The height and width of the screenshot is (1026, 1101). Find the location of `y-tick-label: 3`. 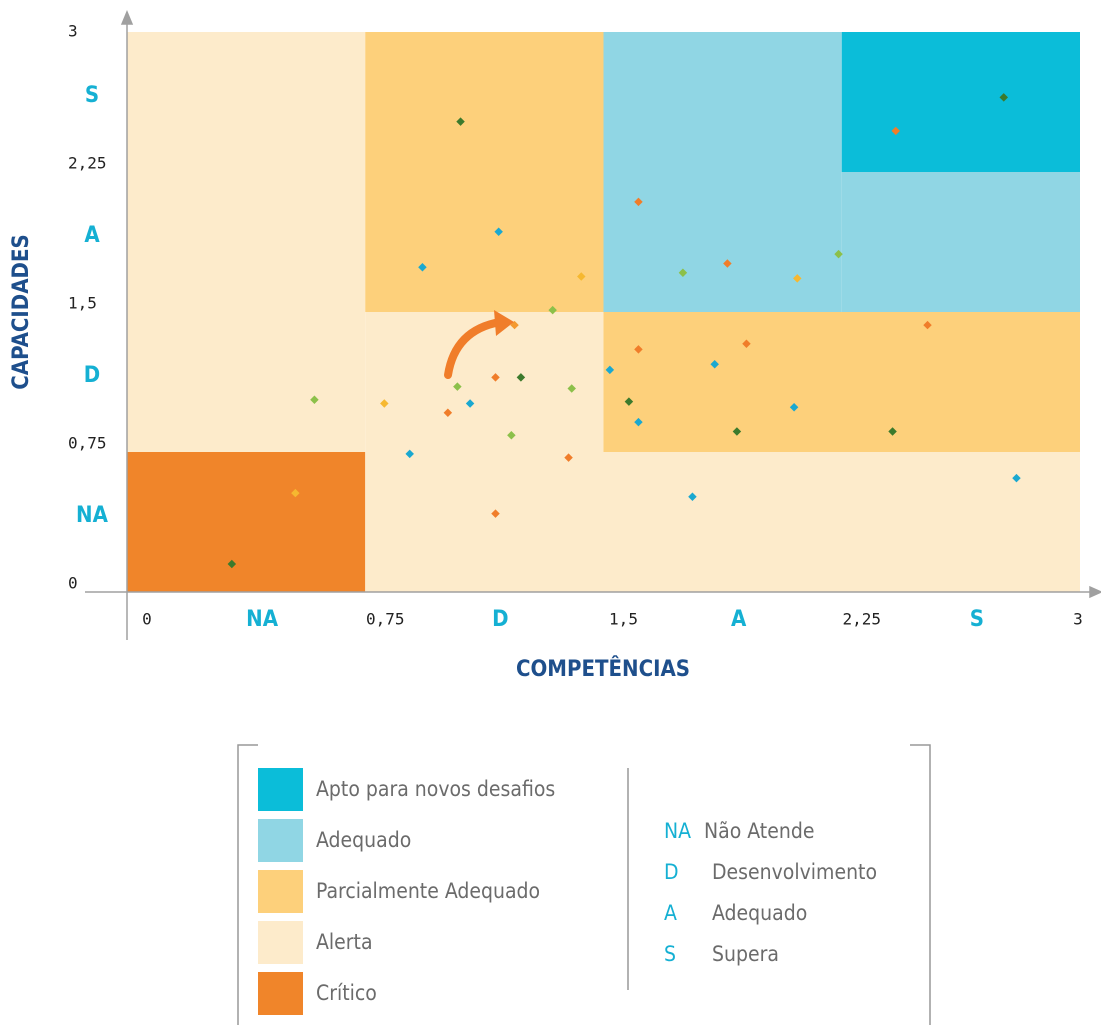

y-tick-label: 3 is located at coordinates (73, 31).